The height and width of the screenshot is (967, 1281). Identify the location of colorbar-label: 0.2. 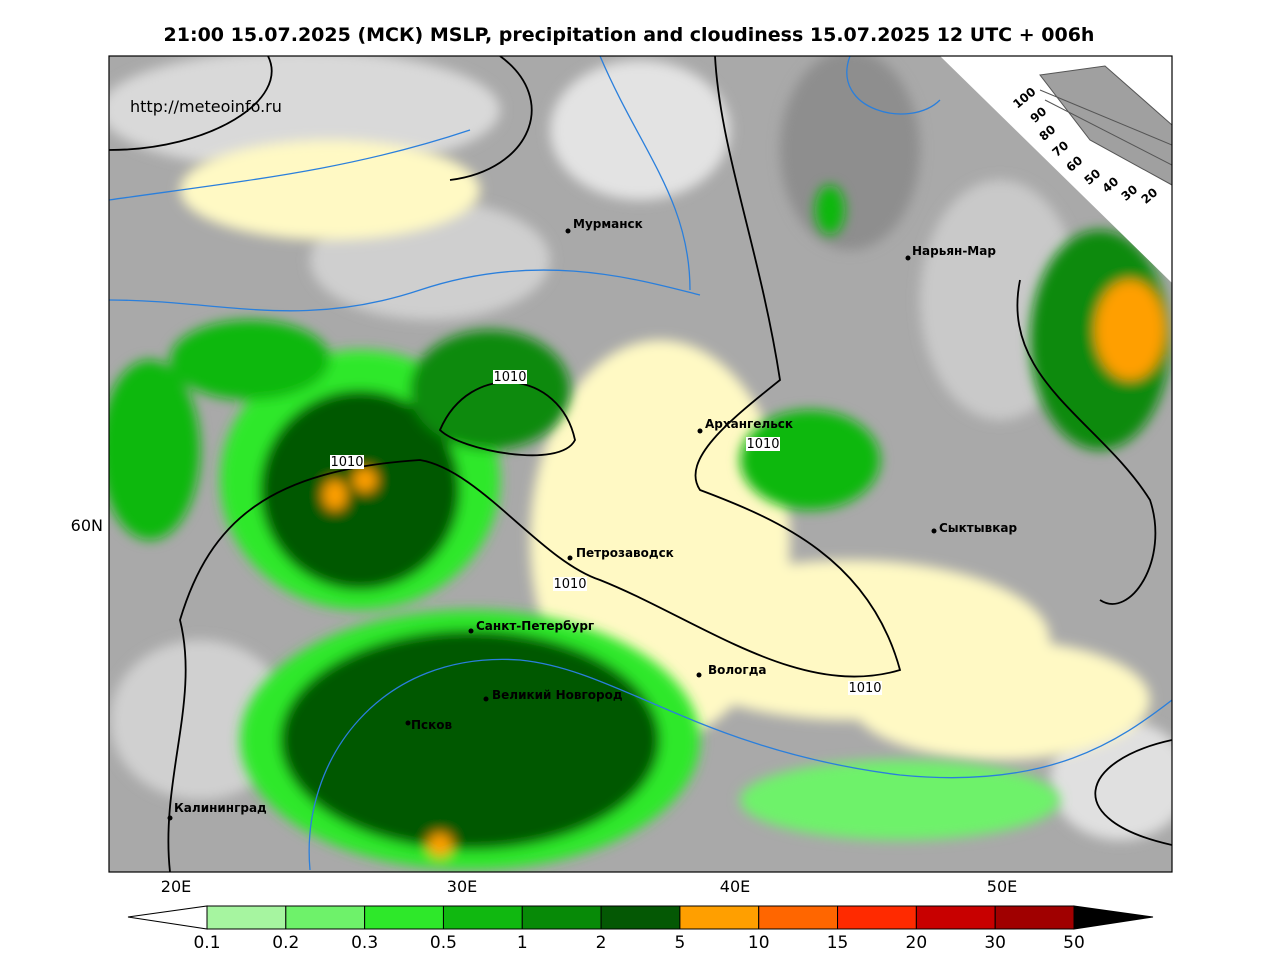
(285, 943).